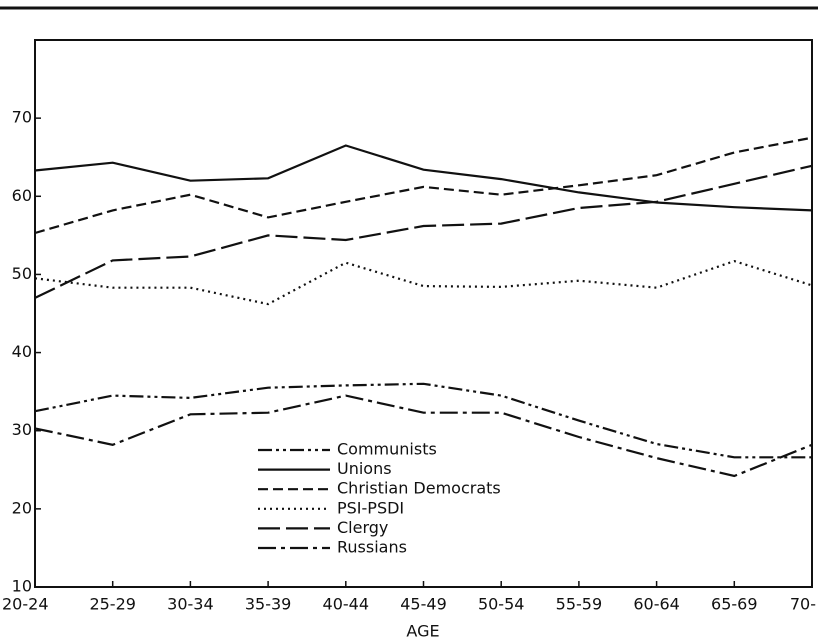 This screenshot has height=643, width=818. What do you see at coordinates (422, 631) in the screenshot?
I see `x-axis-label: AGE` at bounding box center [422, 631].